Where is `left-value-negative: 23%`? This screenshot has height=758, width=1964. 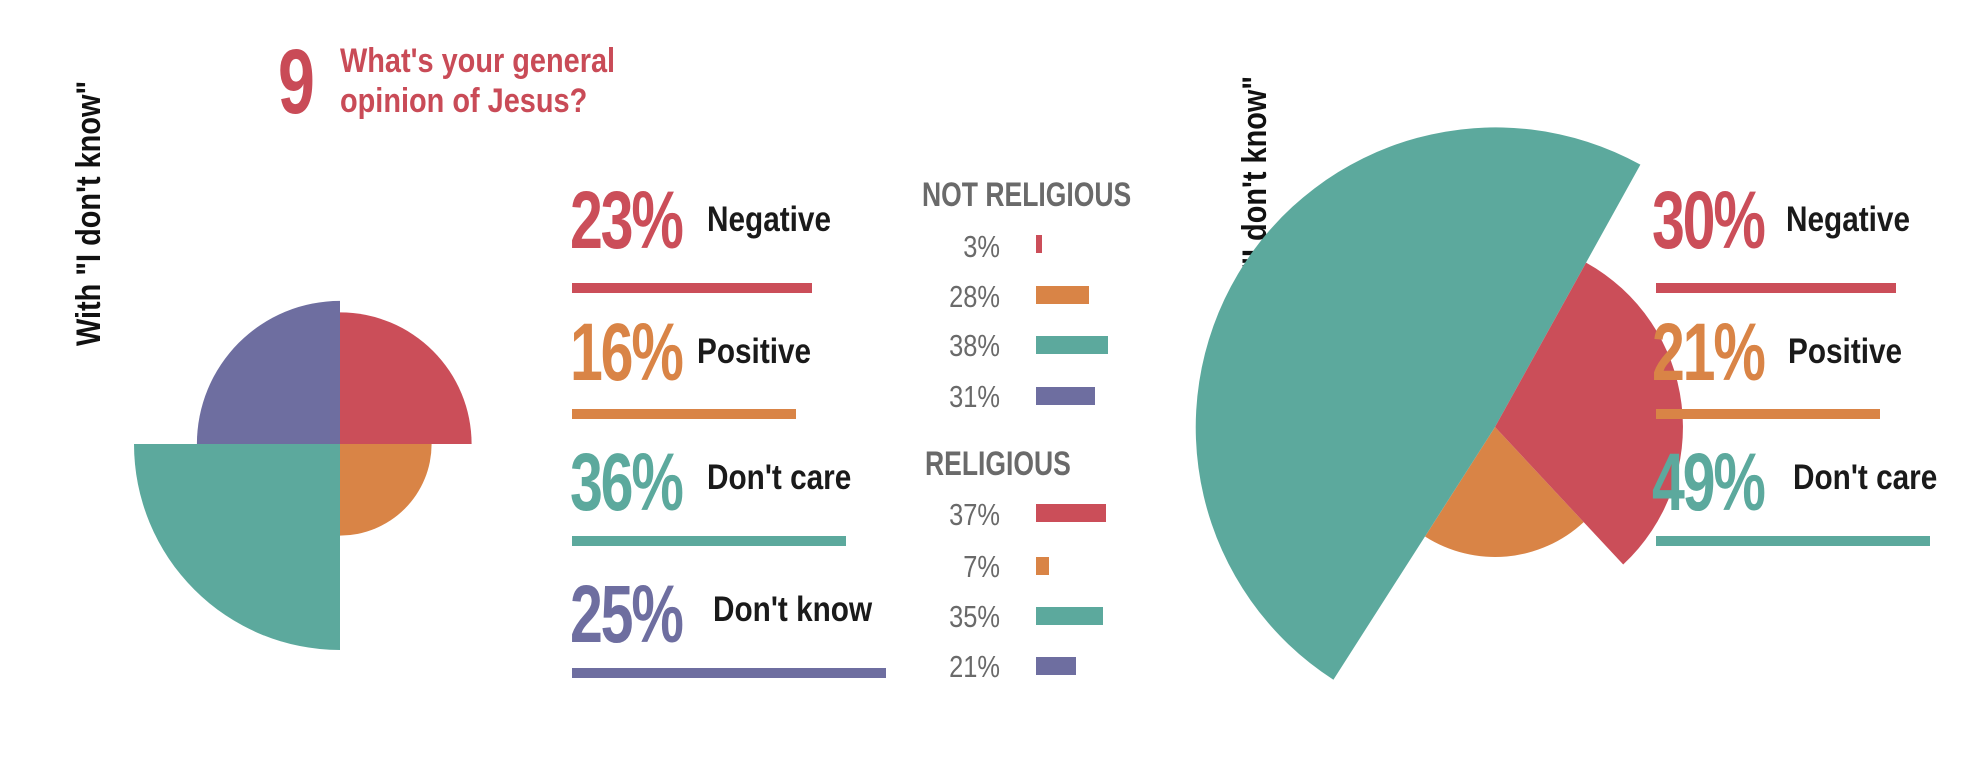 left-value-negative: 23% is located at coordinates (627, 220).